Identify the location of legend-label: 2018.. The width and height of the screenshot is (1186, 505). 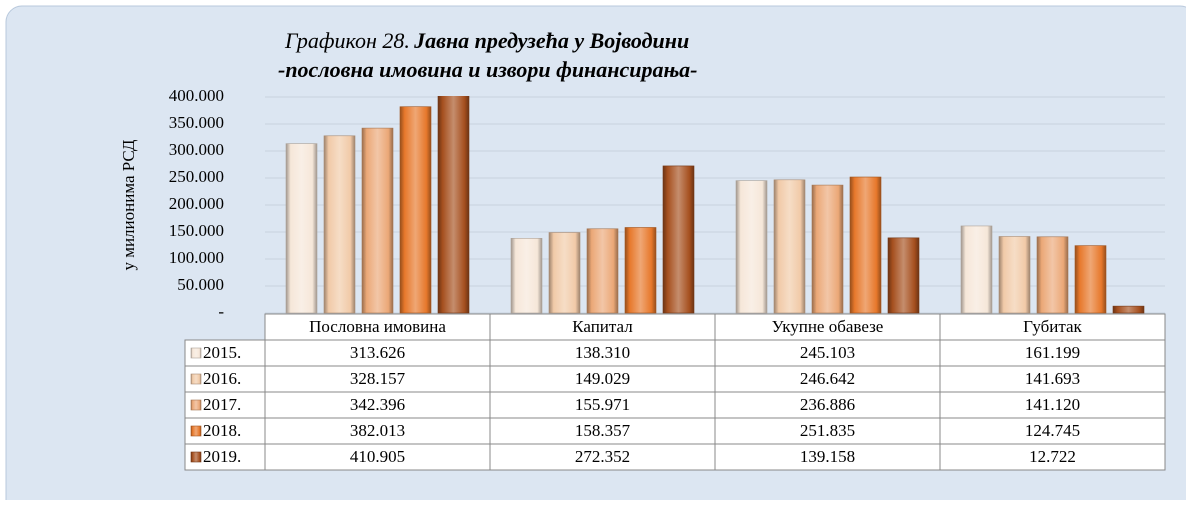
(222, 430).